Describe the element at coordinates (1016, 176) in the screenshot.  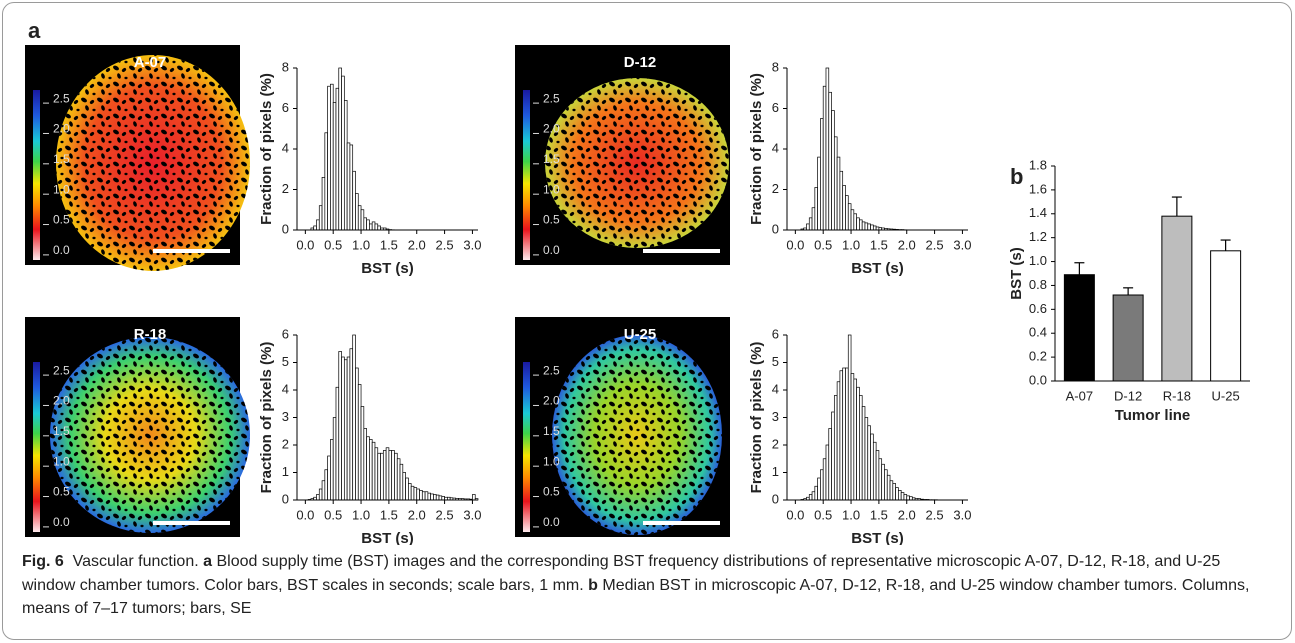
I see `panel-label: b` at that location.